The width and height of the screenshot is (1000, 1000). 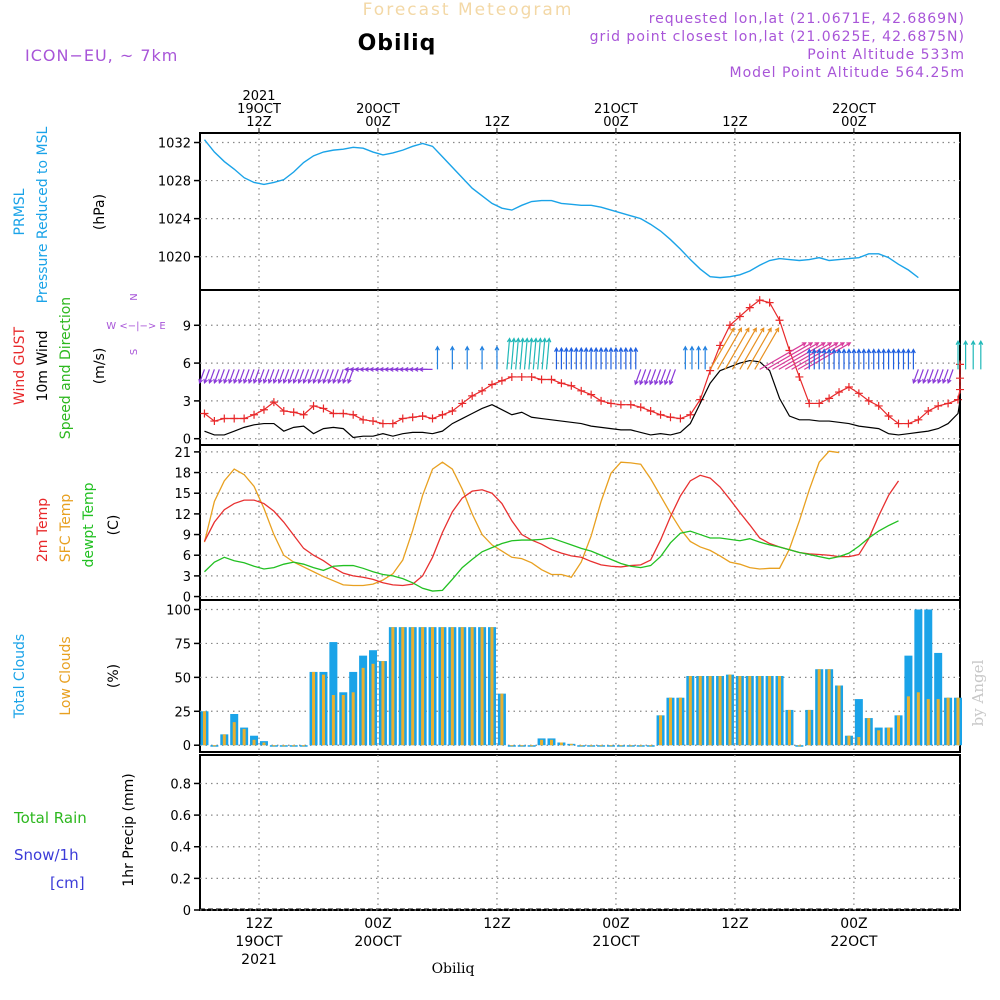 I want to click on top-time-label: 19OCT, so click(x=259, y=109).